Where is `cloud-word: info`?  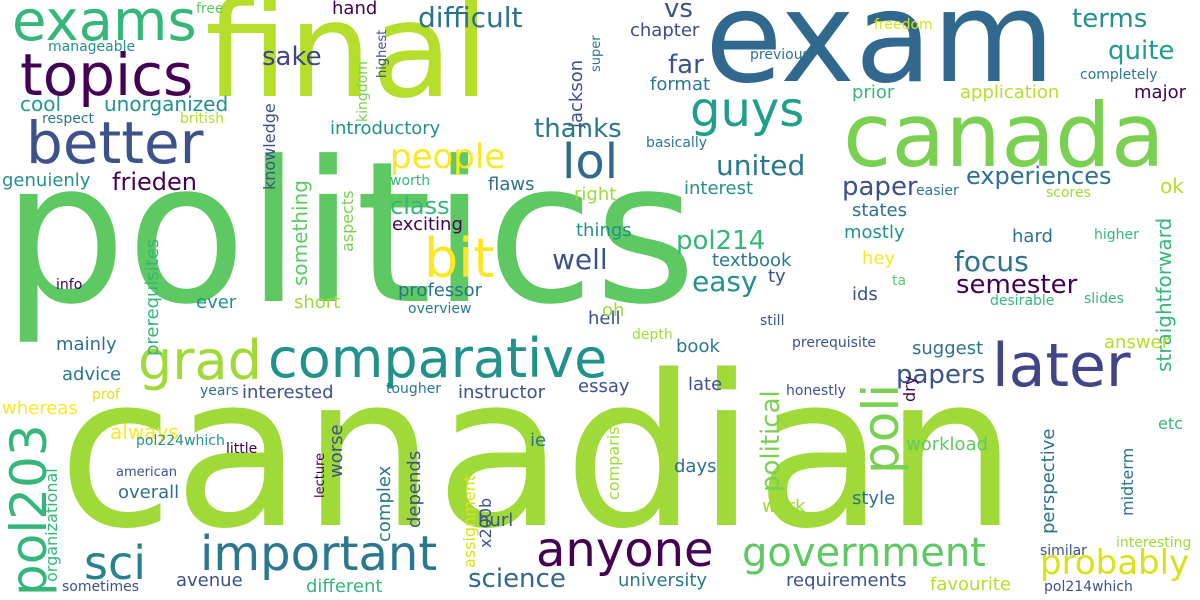 cloud-word: info is located at coordinates (69, 285).